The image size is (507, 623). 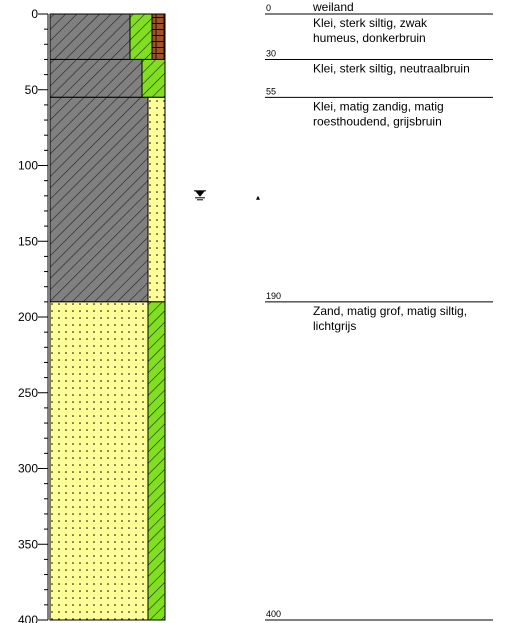 I want to click on y-tick-label: 350, so click(x=28, y=544).